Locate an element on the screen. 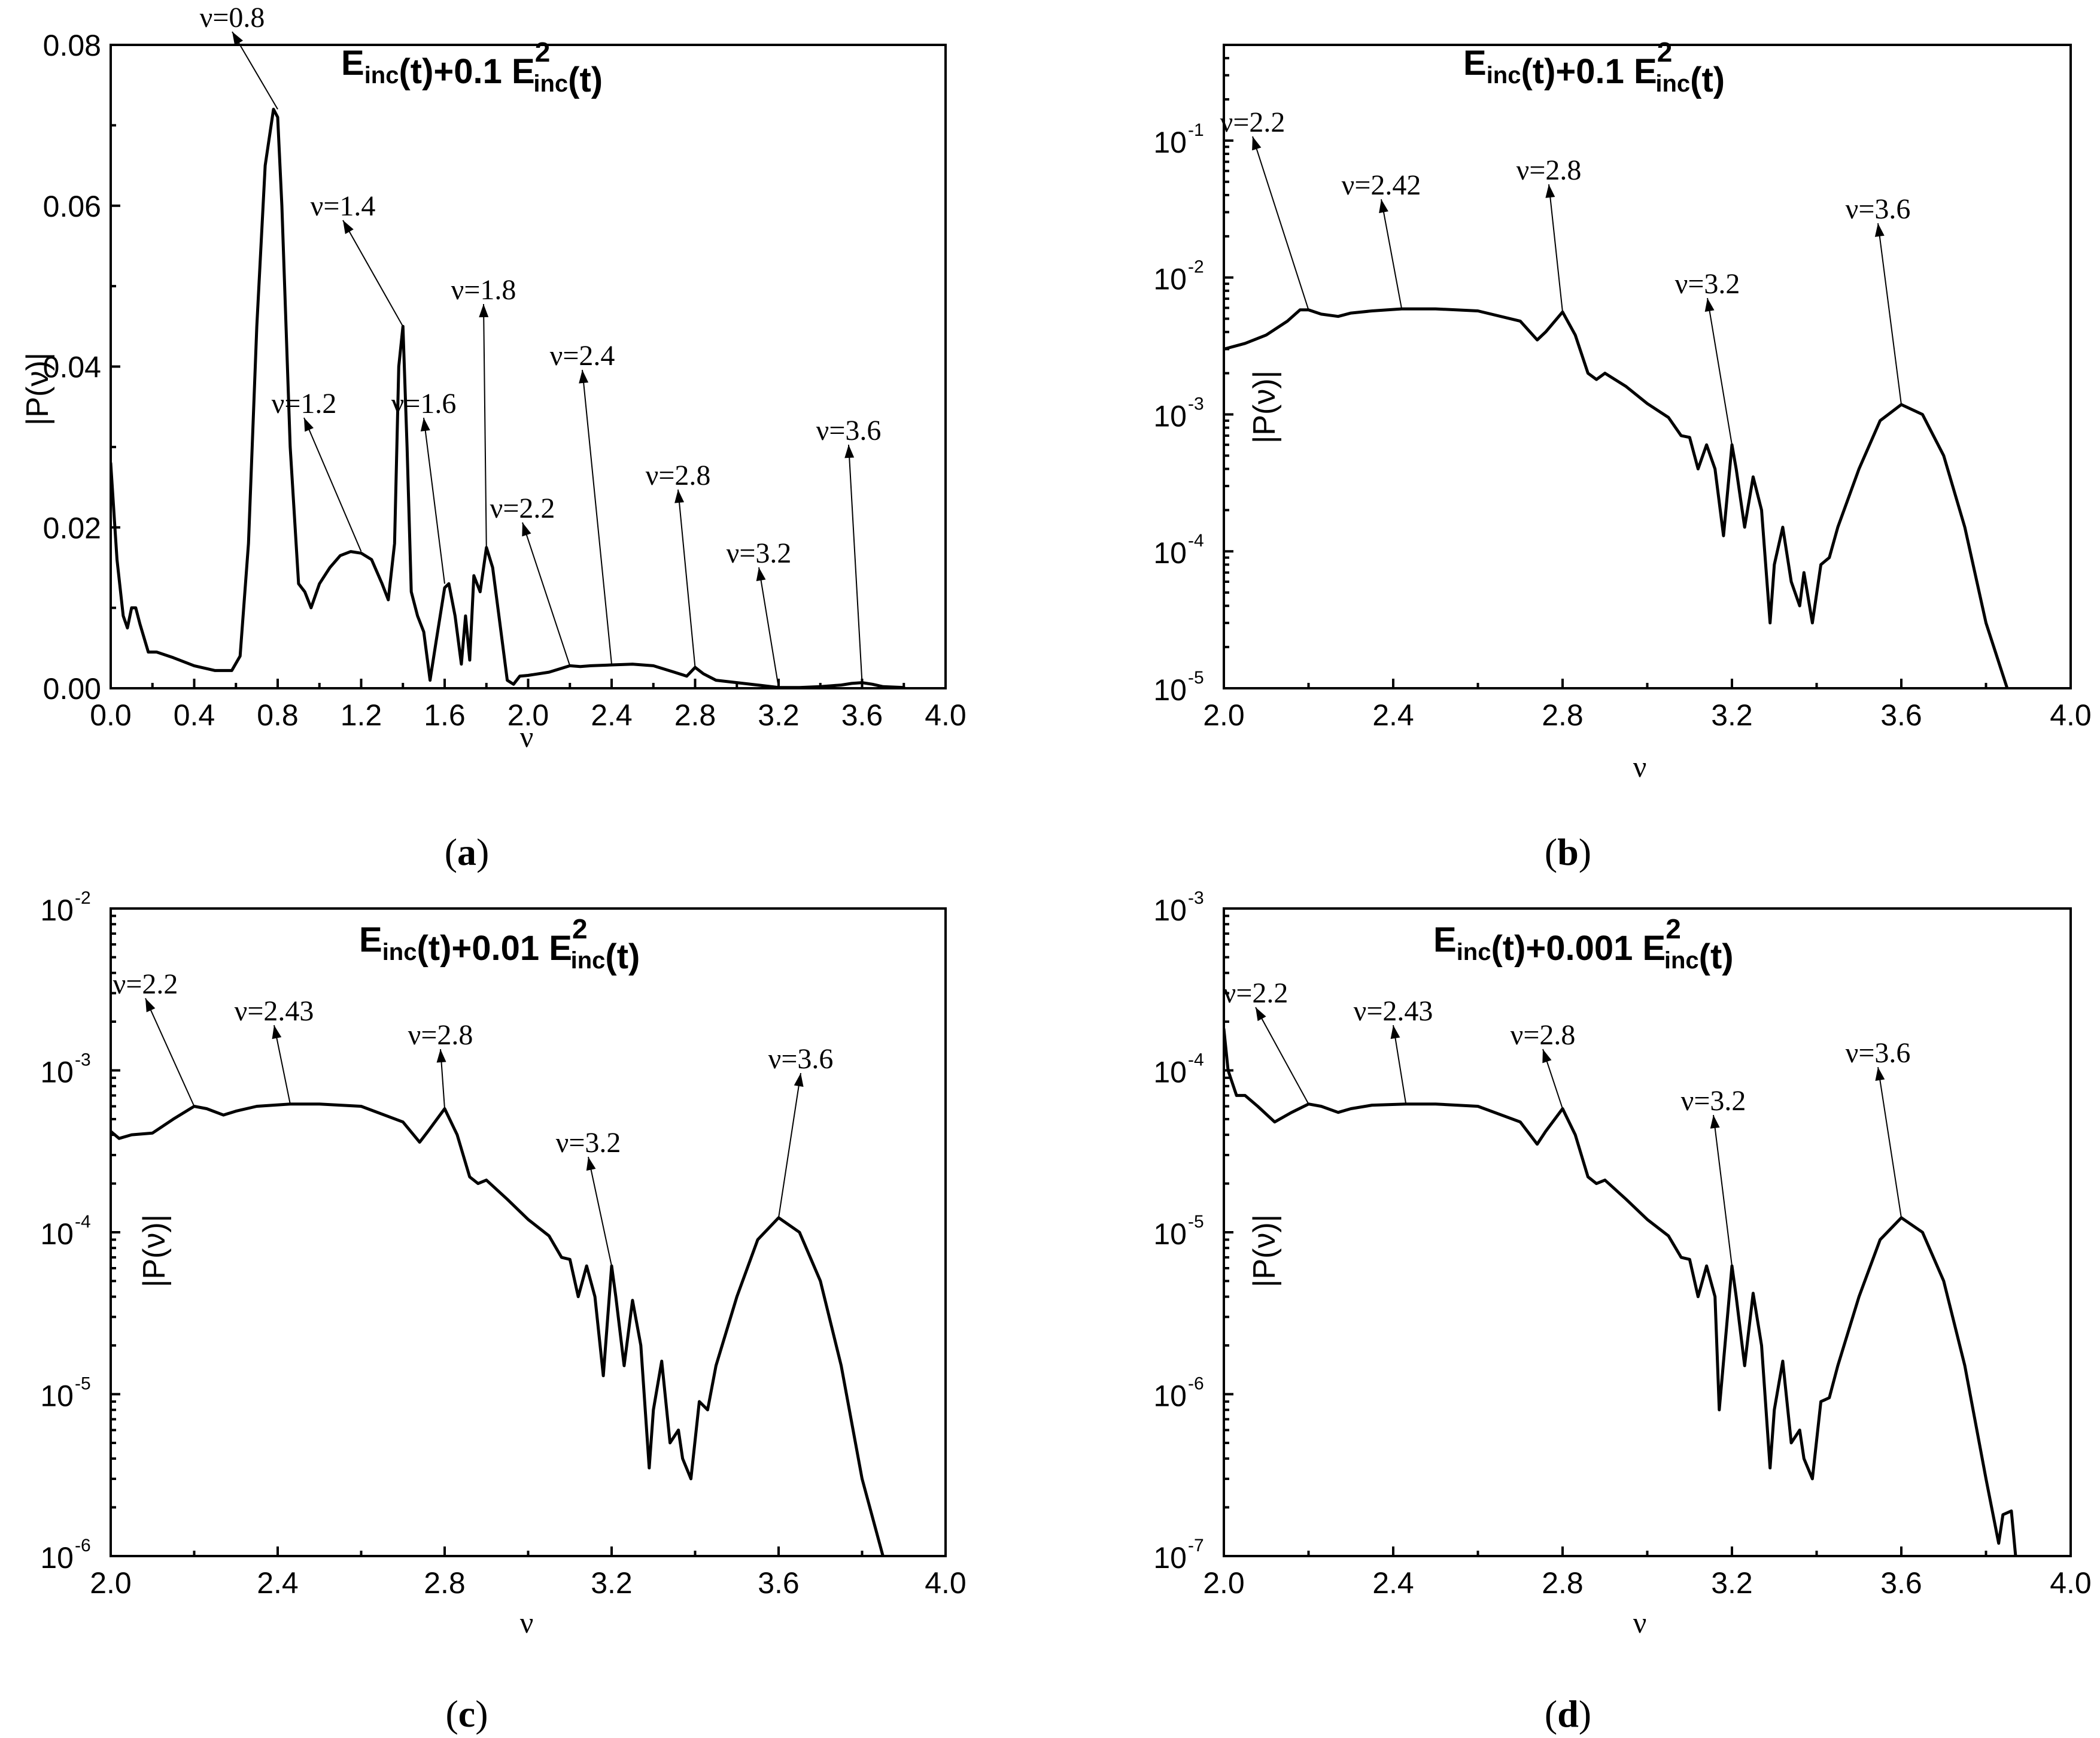 The width and height of the screenshot is (2100, 1738). plot-frame is located at coordinates (528, 366).